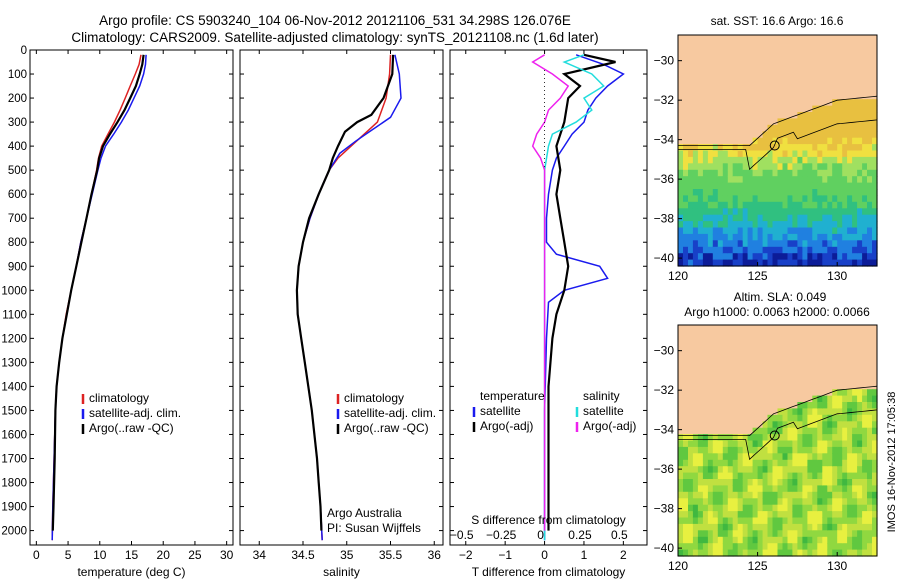  Describe the element at coordinates (544, 555) in the screenshot. I see `x-tick-label: 0` at that location.